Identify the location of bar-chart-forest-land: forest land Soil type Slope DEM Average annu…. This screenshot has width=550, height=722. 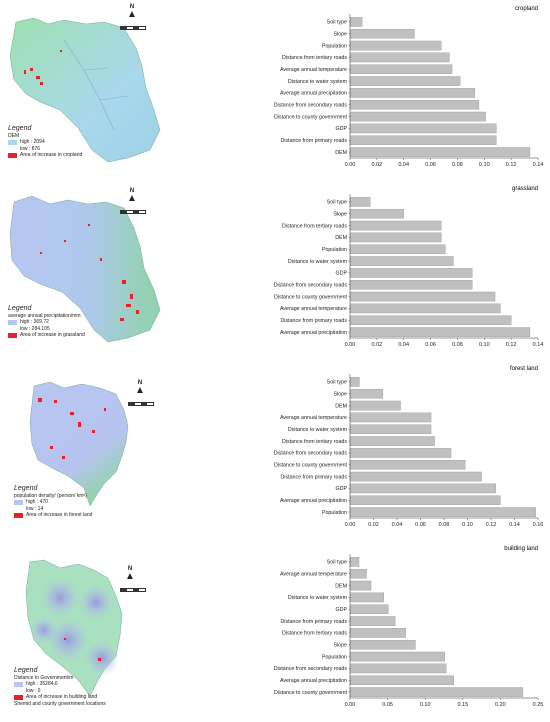
(409, 447).